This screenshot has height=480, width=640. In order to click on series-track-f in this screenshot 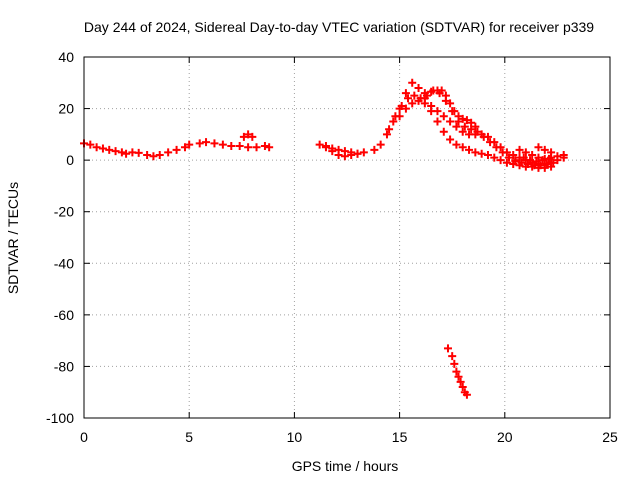, I will do `click(341, 152)`.